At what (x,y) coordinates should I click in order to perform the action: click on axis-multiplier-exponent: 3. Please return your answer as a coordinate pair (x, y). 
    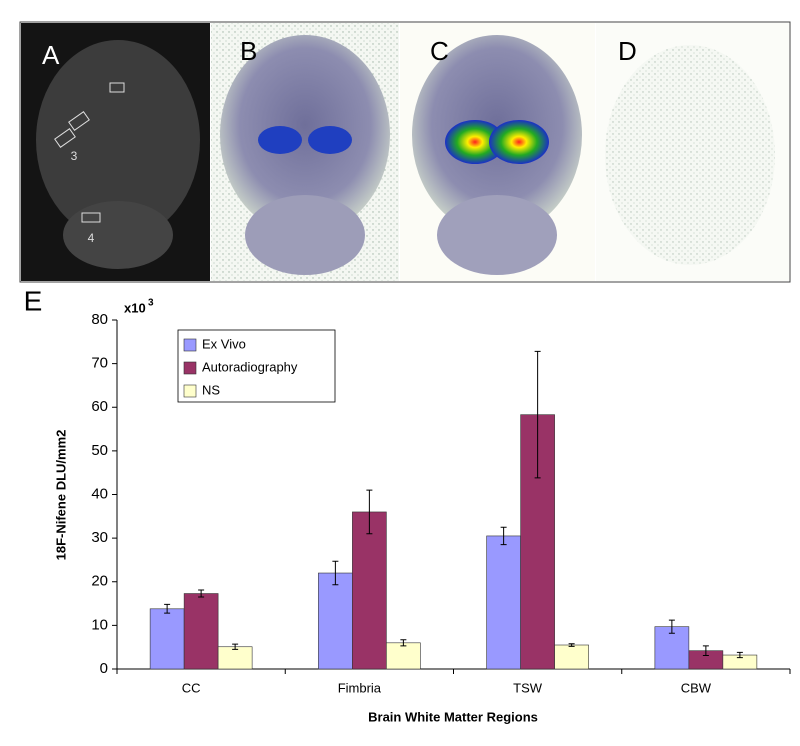
    Looking at the image, I should click on (151, 303).